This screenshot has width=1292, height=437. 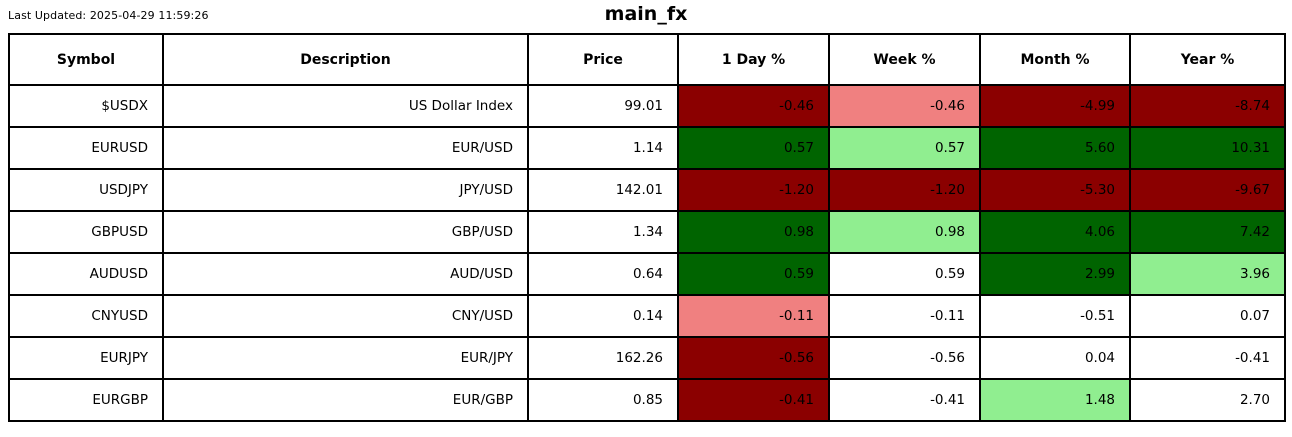 I want to click on symbol-cell: EURUSD, so click(x=86, y=148).